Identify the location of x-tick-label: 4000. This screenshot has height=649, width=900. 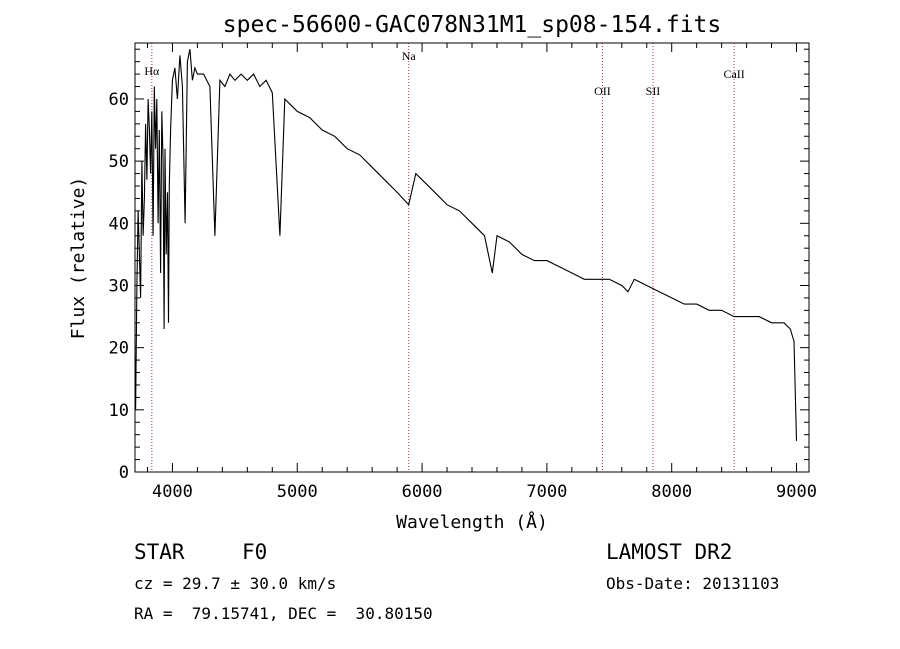
(172, 492).